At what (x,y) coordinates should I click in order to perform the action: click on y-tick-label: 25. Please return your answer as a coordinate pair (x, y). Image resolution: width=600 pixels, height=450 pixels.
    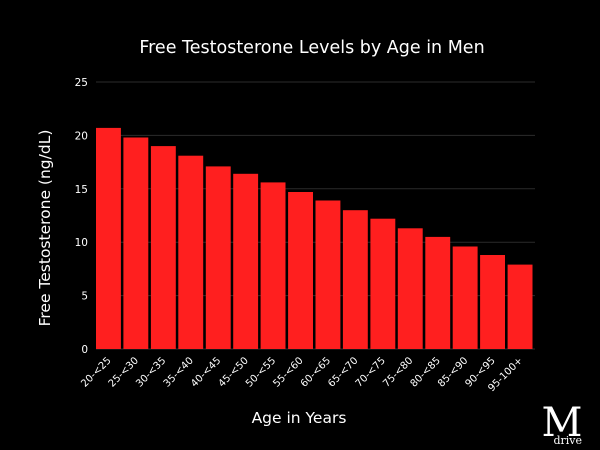
    Looking at the image, I should click on (81, 83).